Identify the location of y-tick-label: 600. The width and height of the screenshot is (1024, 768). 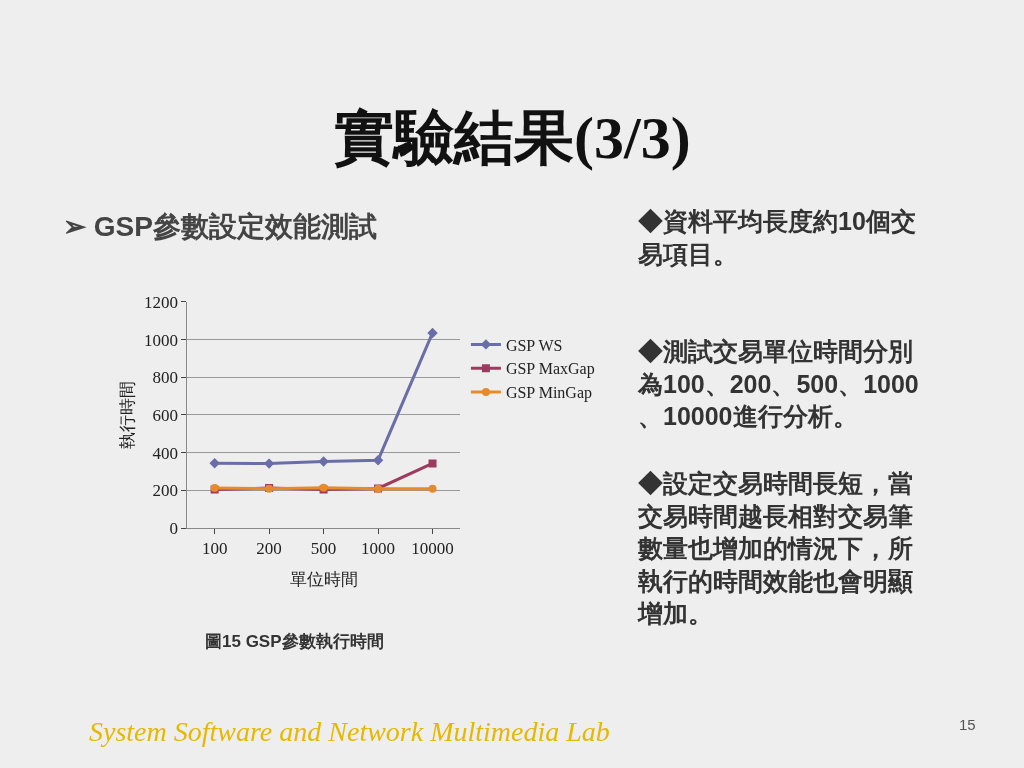
(165, 415).